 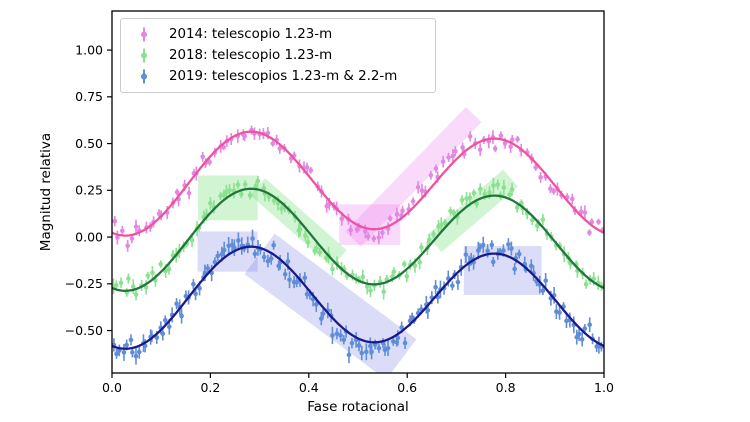 What do you see at coordinates (89, 236) in the screenshot?
I see `y-tick-label: 0.00` at bounding box center [89, 236].